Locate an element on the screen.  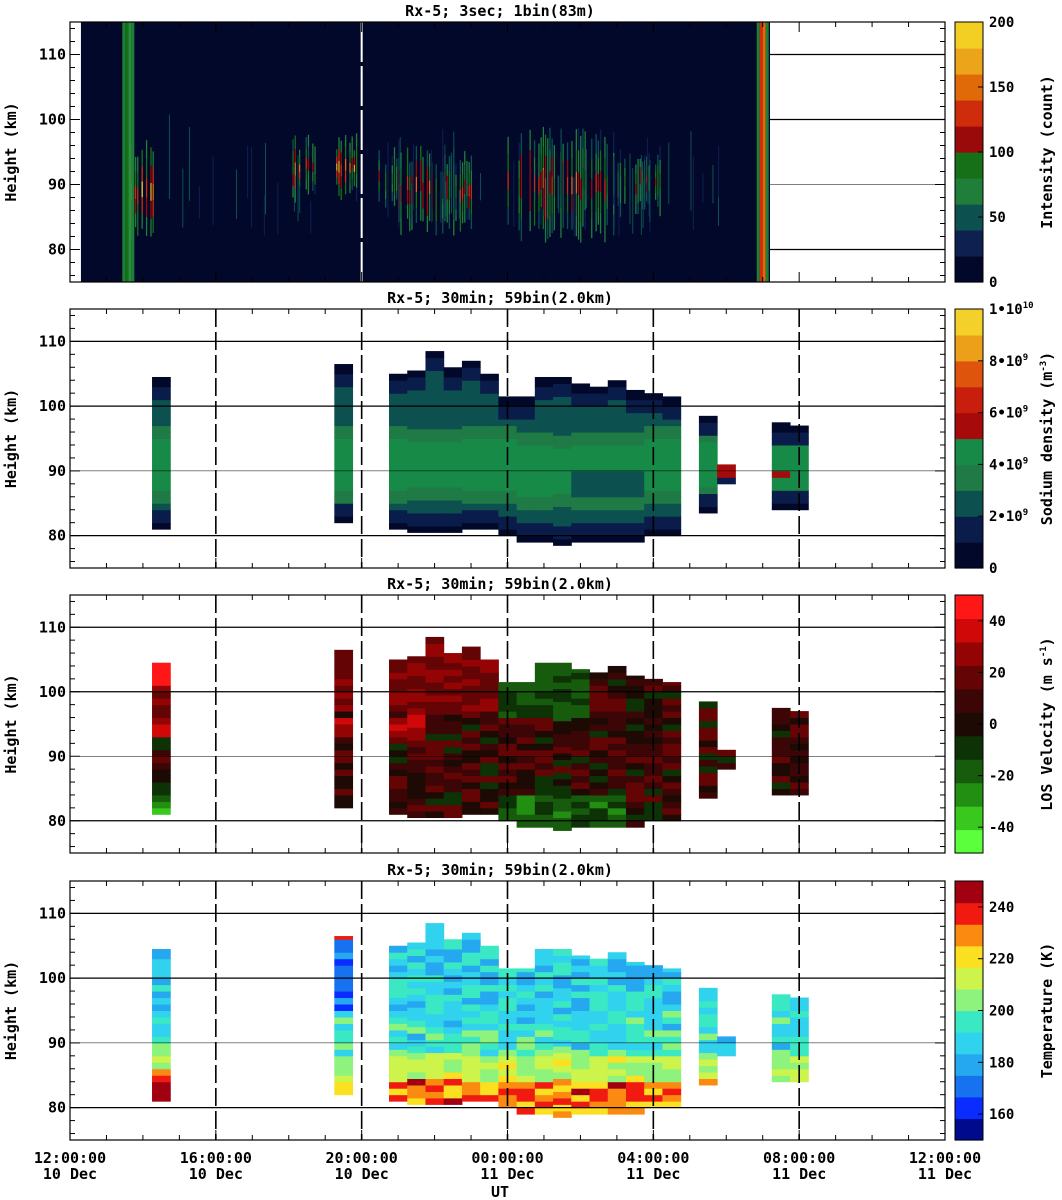
panel-title: Rx-5; 30min; 59bin(2.0km) is located at coordinates (500, 584).